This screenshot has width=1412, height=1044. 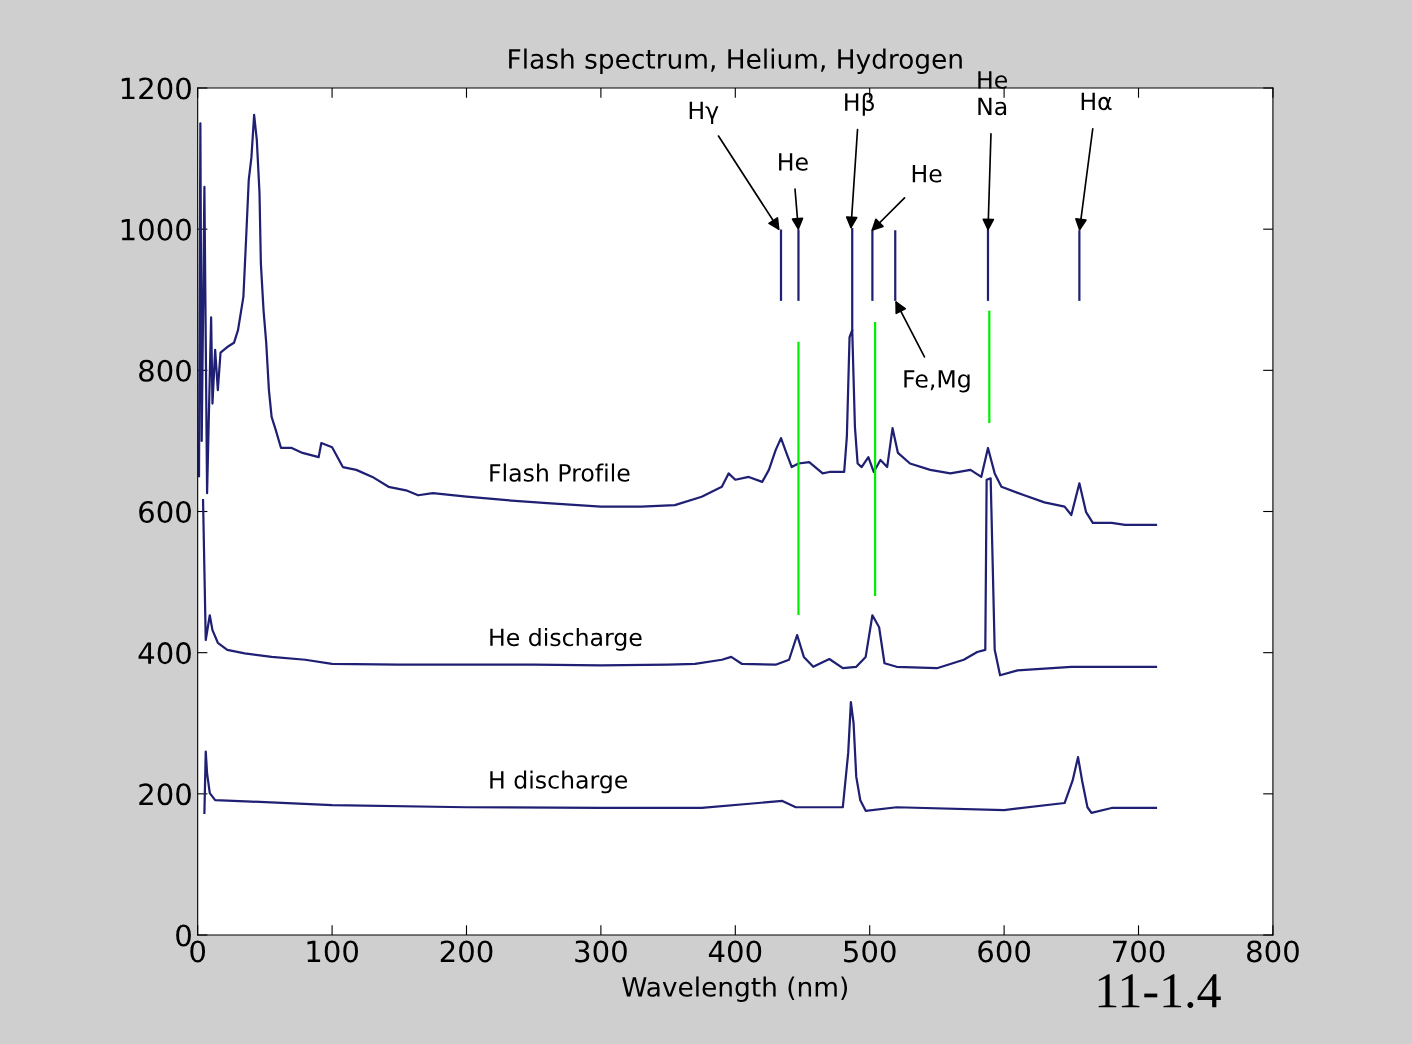 I want to click on x-tick-label: 600, so click(x=1004, y=951).